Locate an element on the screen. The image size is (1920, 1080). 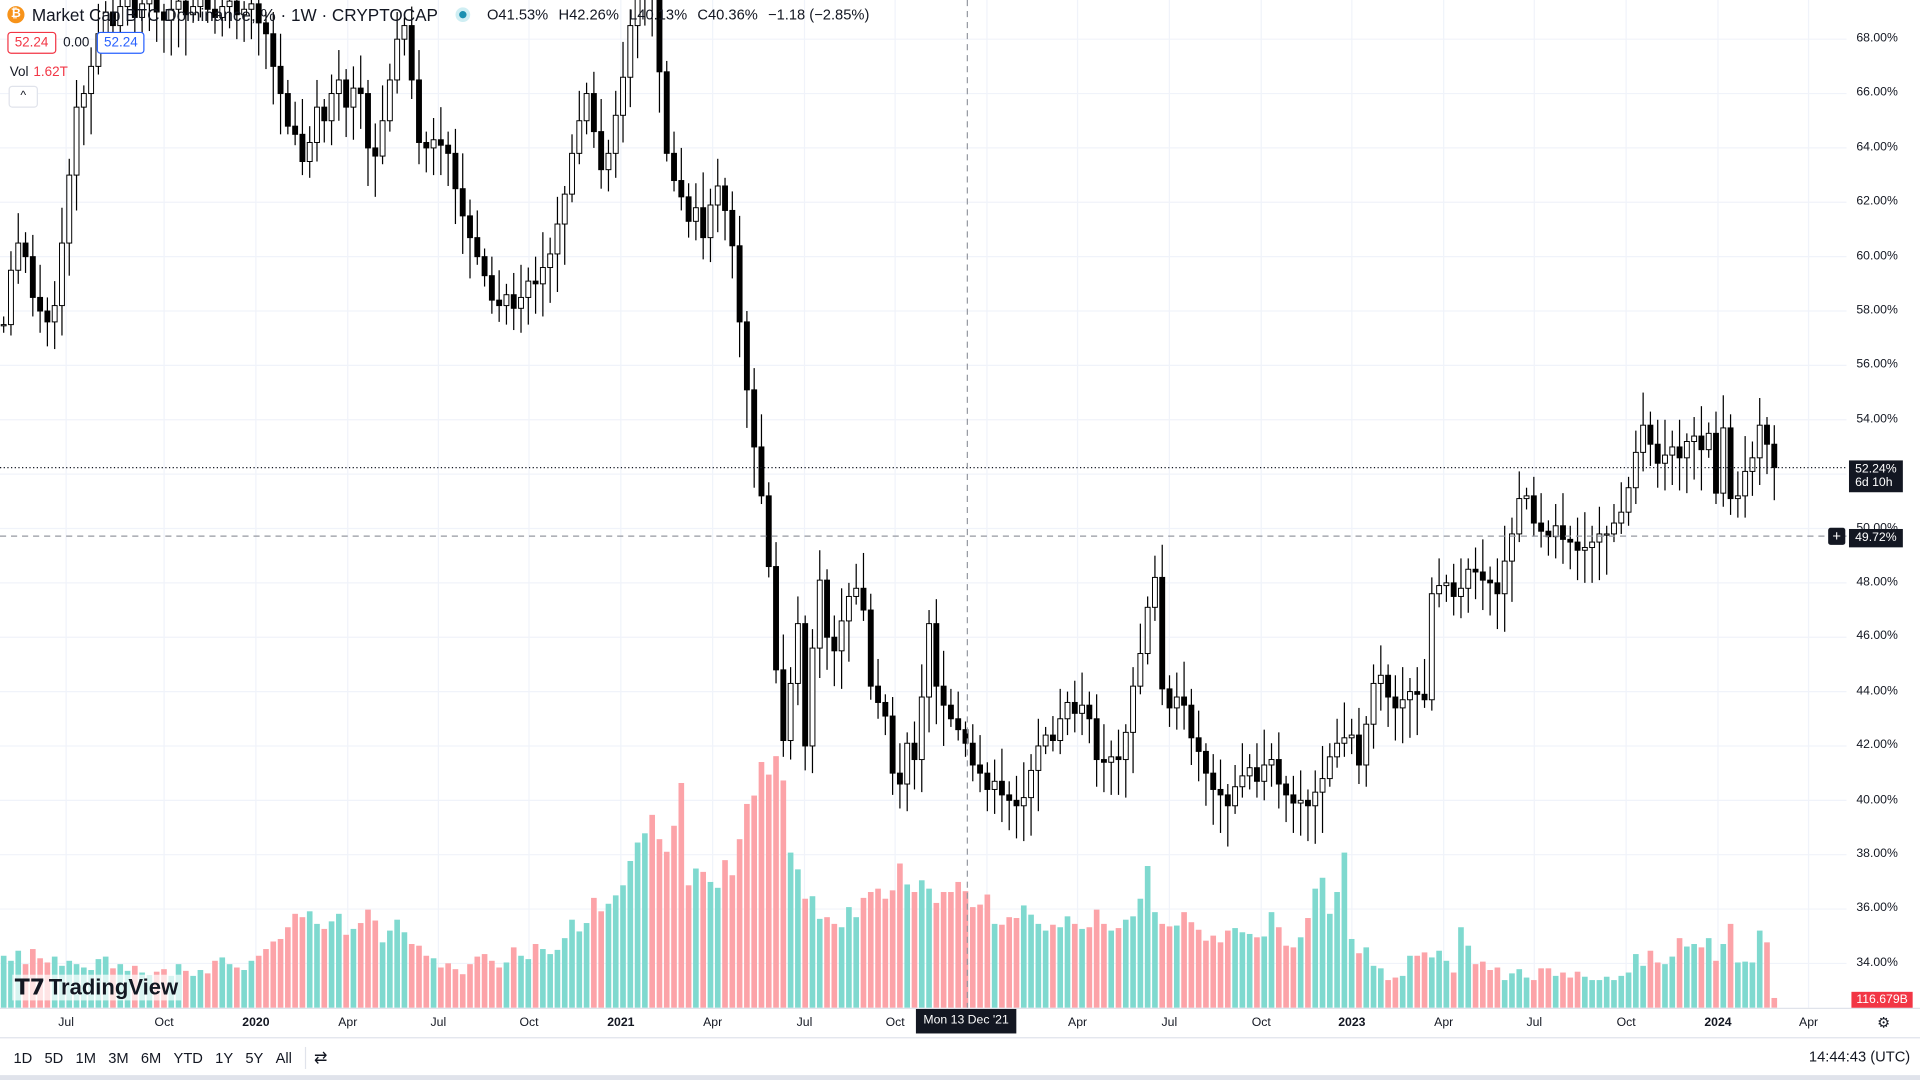
bottom-border is located at coordinates (960, 1077).